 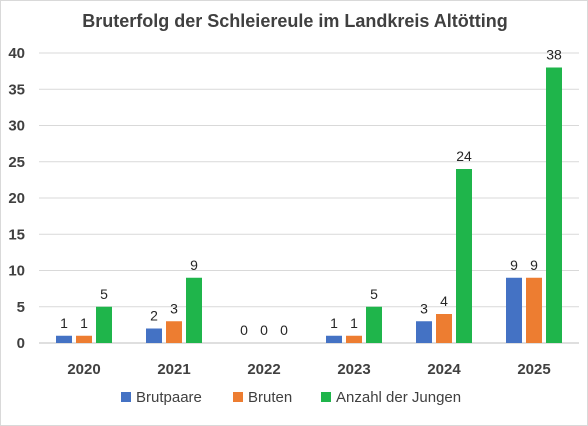 What do you see at coordinates (16, 126) in the screenshot?
I see `y-tick-label: 30` at bounding box center [16, 126].